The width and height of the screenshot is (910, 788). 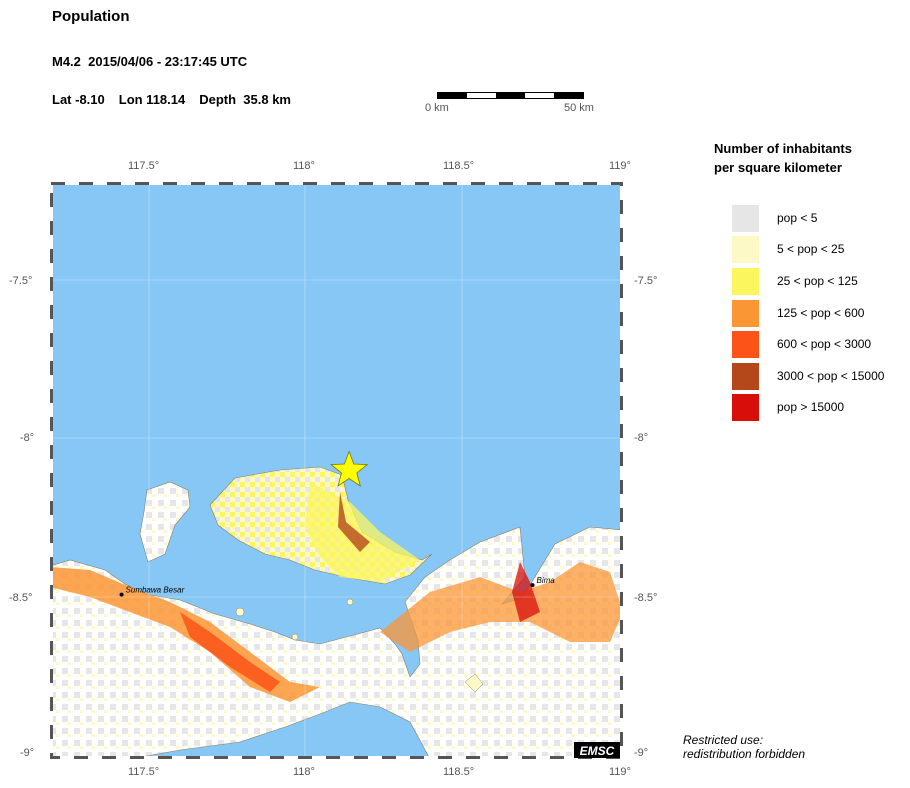 What do you see at coordinates (797, 218) in the screenshot?
I see `legend-label: pop < 5` at bounding box center [797, 218].